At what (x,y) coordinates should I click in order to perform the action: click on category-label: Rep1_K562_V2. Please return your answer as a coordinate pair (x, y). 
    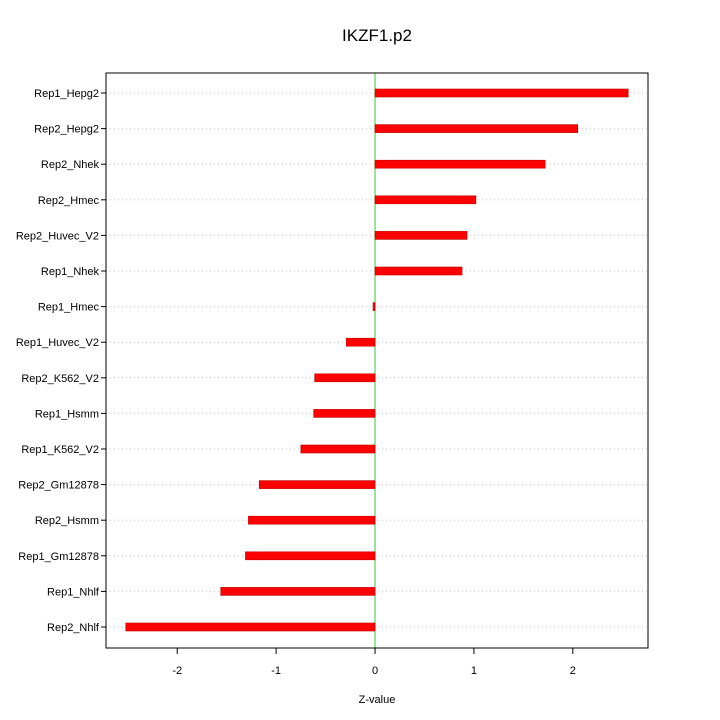
    Looking at the image, I should click on (60, 450).